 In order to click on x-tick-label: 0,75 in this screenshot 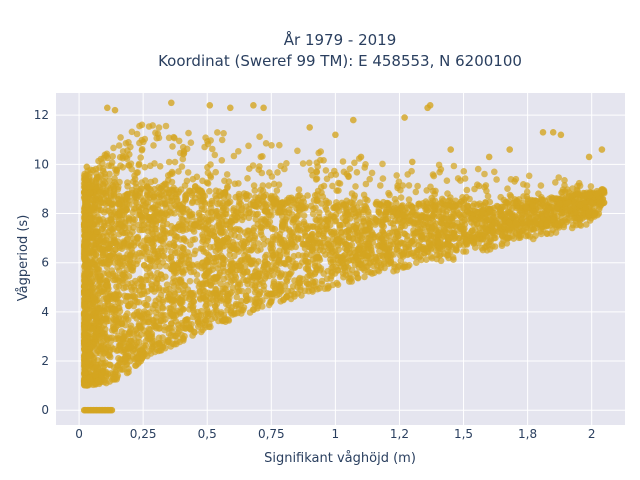, I will do `click(271, 434)`.